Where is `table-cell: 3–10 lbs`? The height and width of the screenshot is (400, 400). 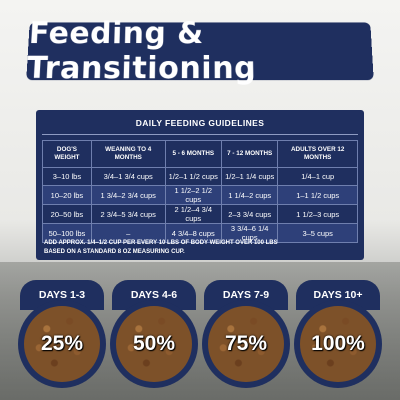 table-cell: 3–10 lbs is located at coordinates (67, 177).